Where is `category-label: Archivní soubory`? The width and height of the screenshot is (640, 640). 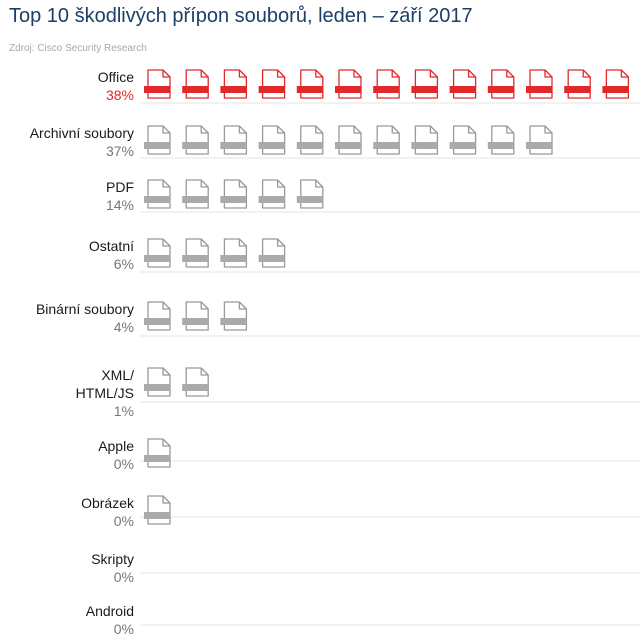
category-label: Archivní soubory is located at coordinates (82, 133).